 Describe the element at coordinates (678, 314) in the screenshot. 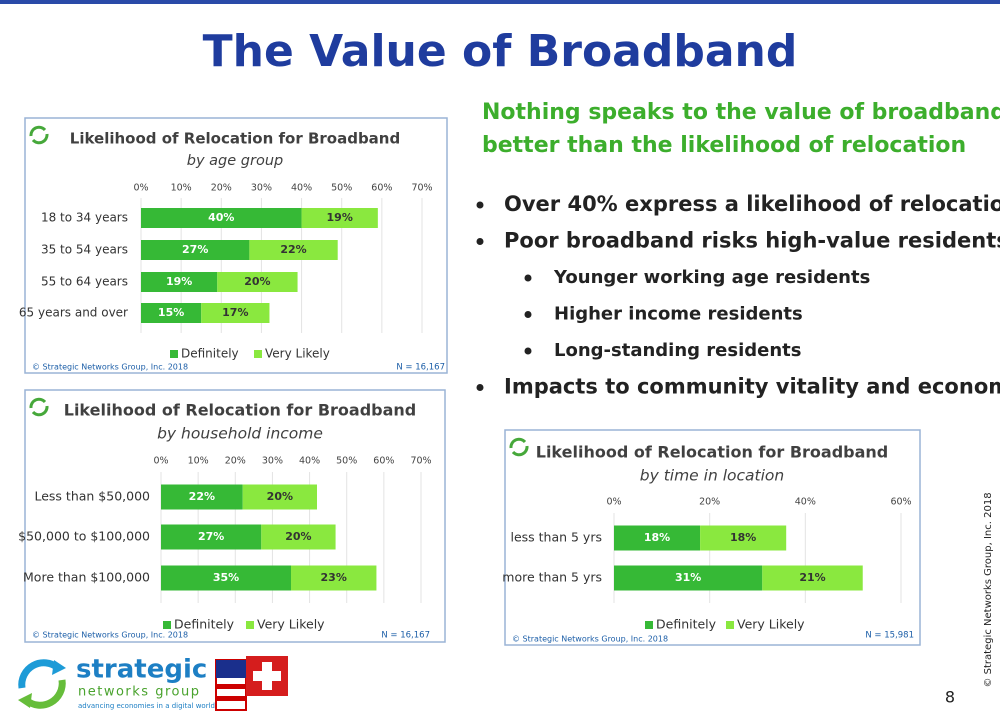

I see `bullet-text: Higher income residents` at that location.